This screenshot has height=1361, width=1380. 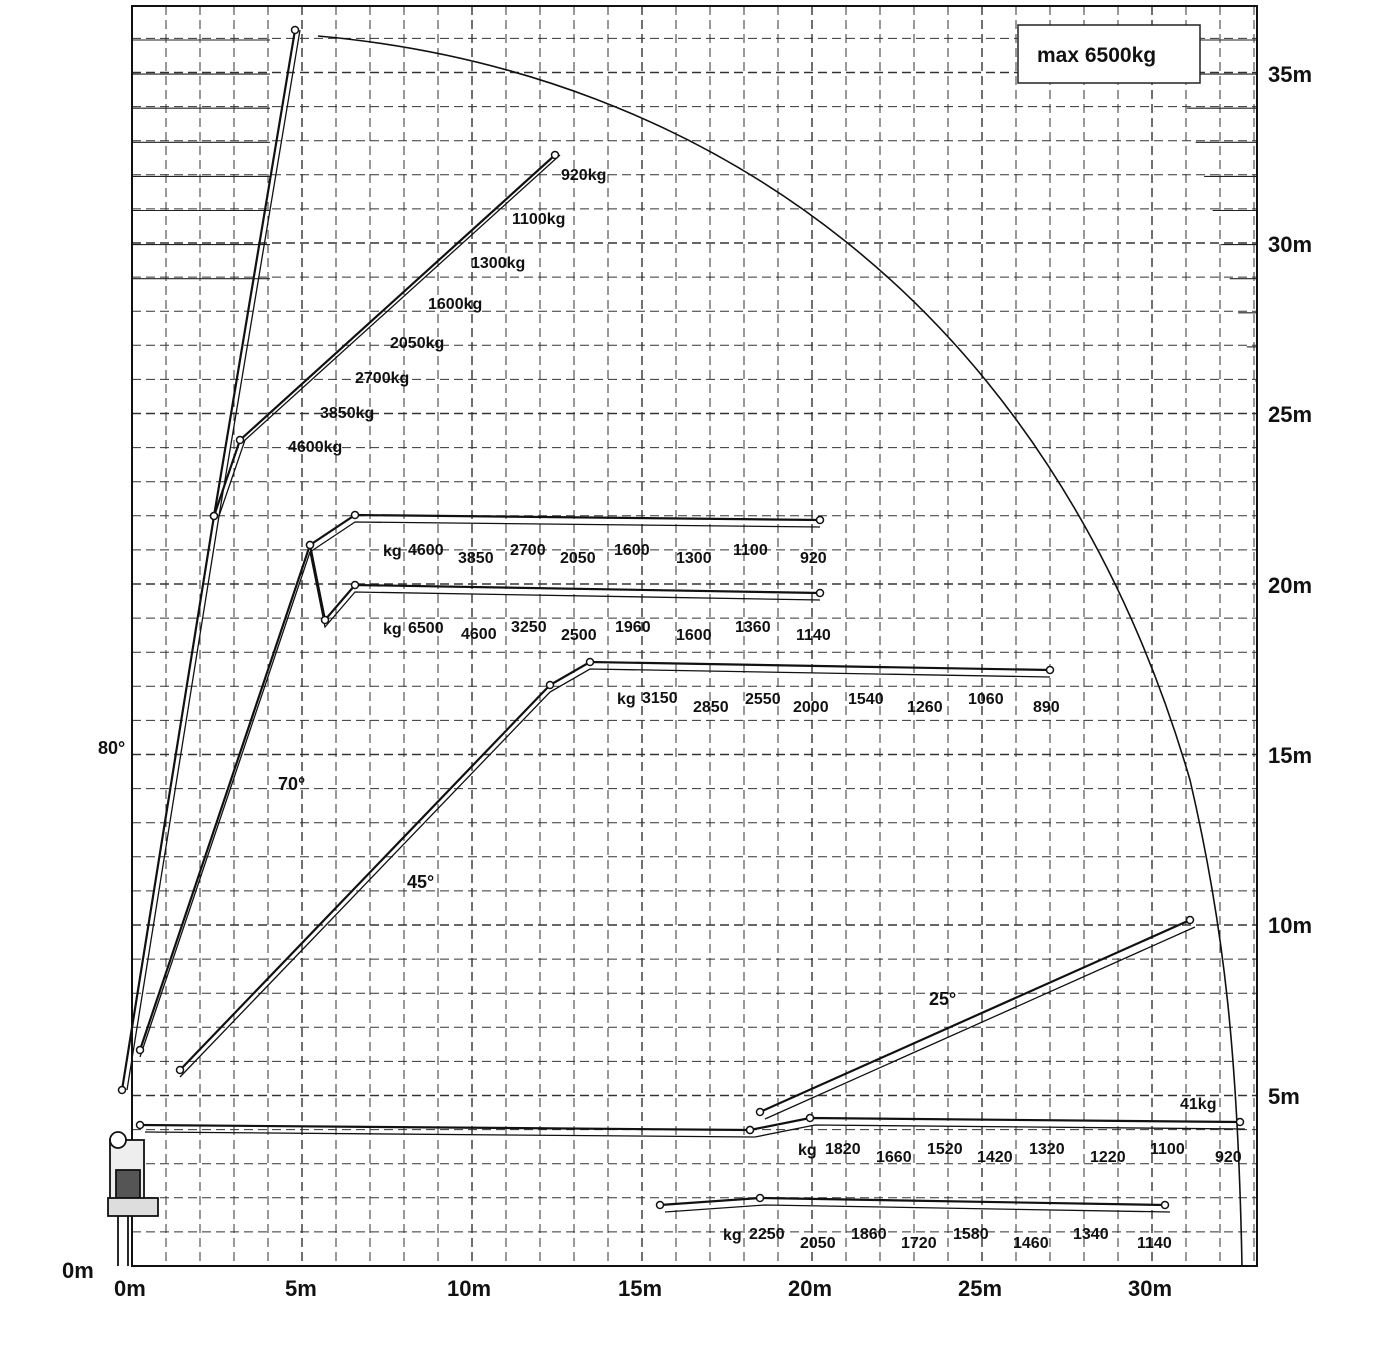 What do you see at coordinates (1290, 585) in the screenshot?
I see `y-tick-label: 20m` at bounding box center [1290, 585].